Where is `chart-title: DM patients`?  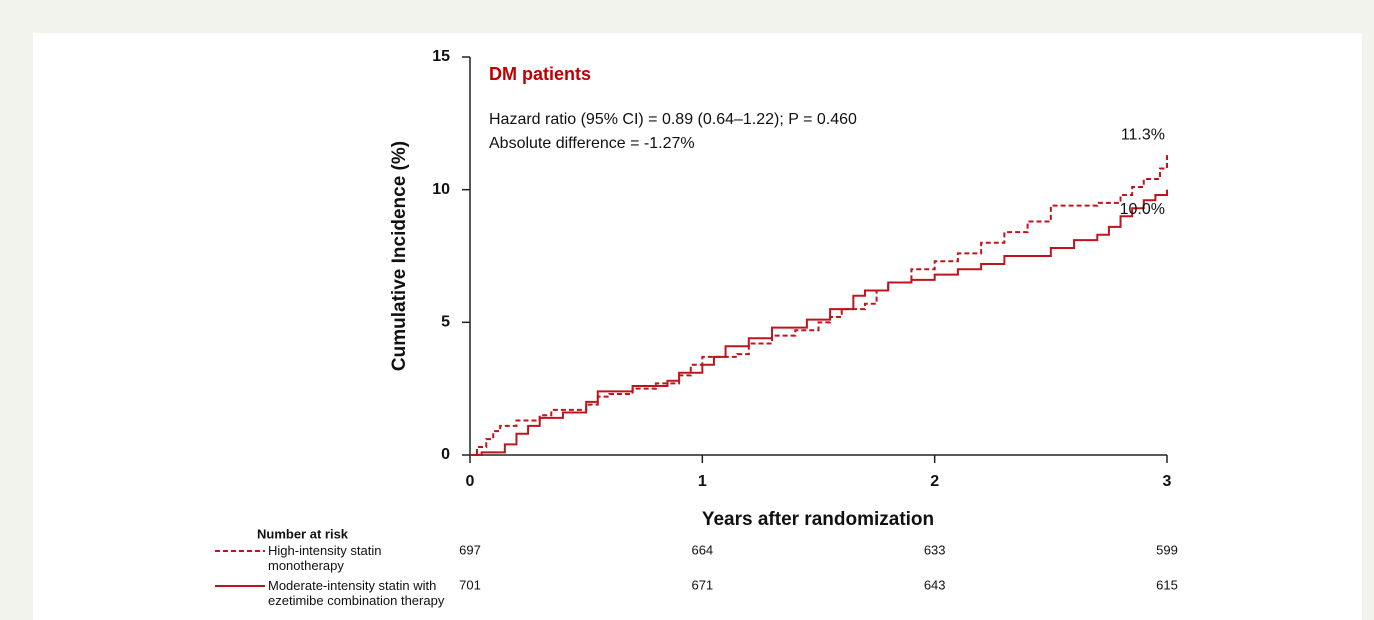 chart-title: DM patients is located at coordinates (540, 74).